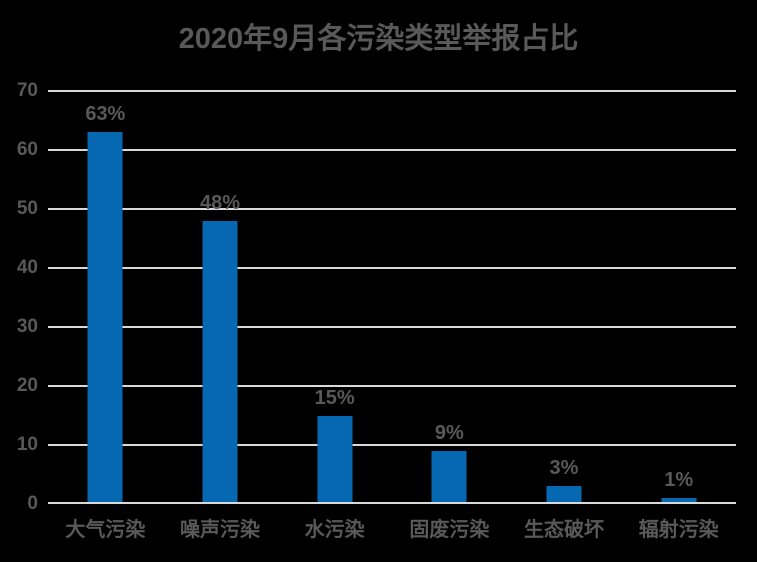 Image resolution: width=757 pixels, height=562 pixels. I want to click on category-label: 辐射污染, so click(678, 530).